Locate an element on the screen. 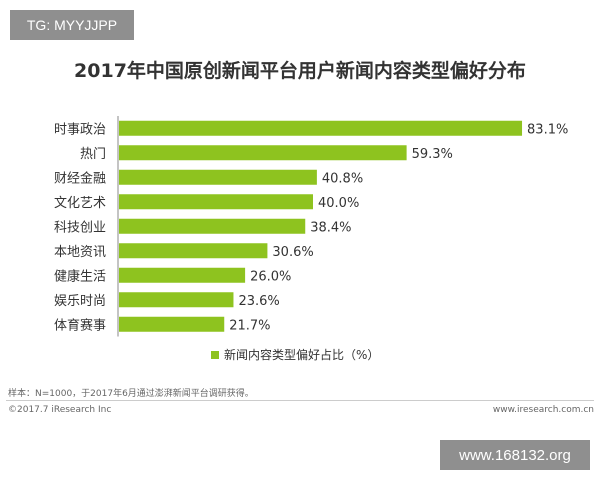  footer-website: www.iresearch.com.cn is located at coordinates (543, 410).